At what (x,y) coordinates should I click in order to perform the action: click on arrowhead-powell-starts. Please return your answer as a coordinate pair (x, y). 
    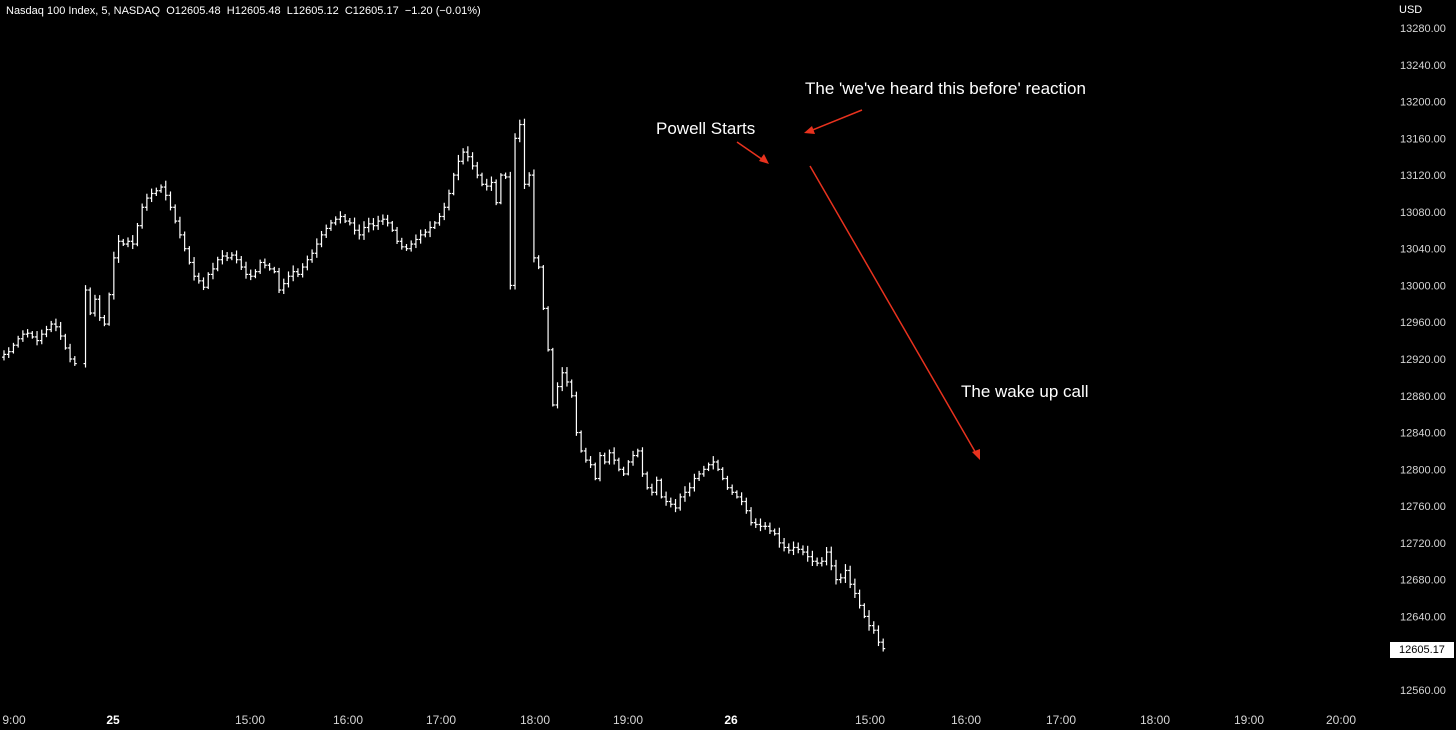
    Looking at the image, I should click on (764, 159).